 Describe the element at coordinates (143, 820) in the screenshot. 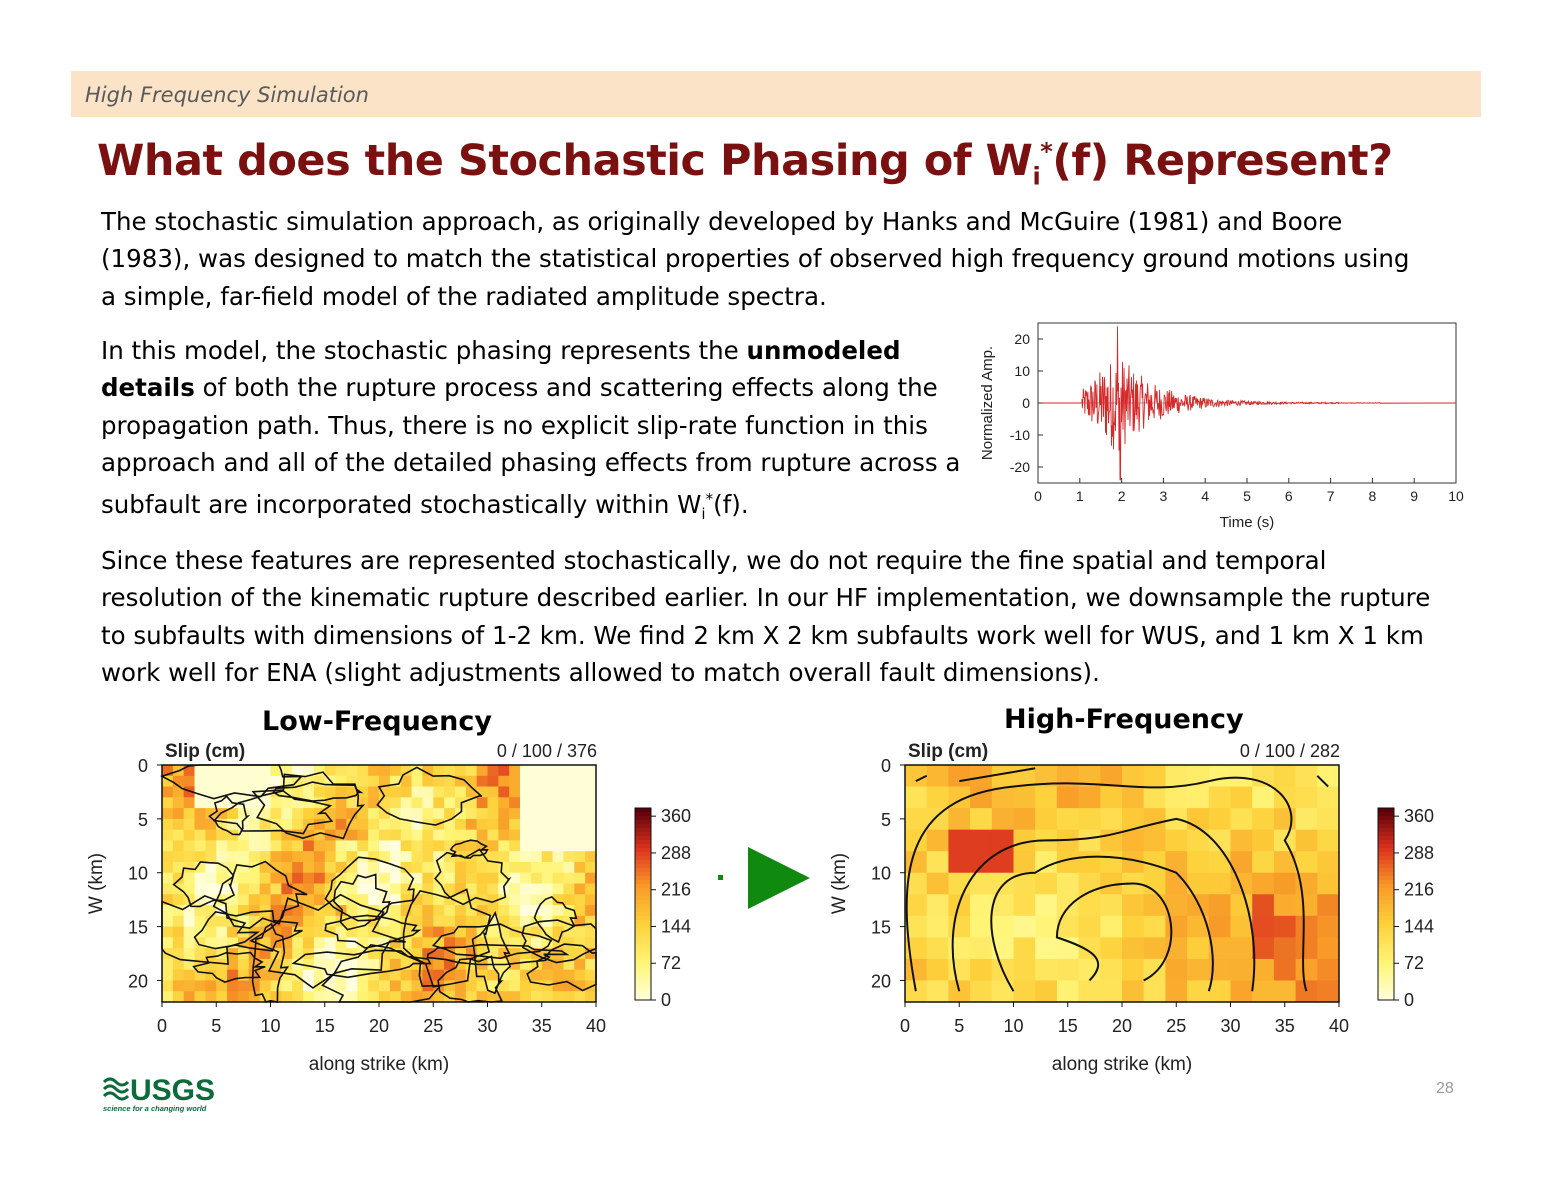

I see `y-tick-label: 5` at that location.